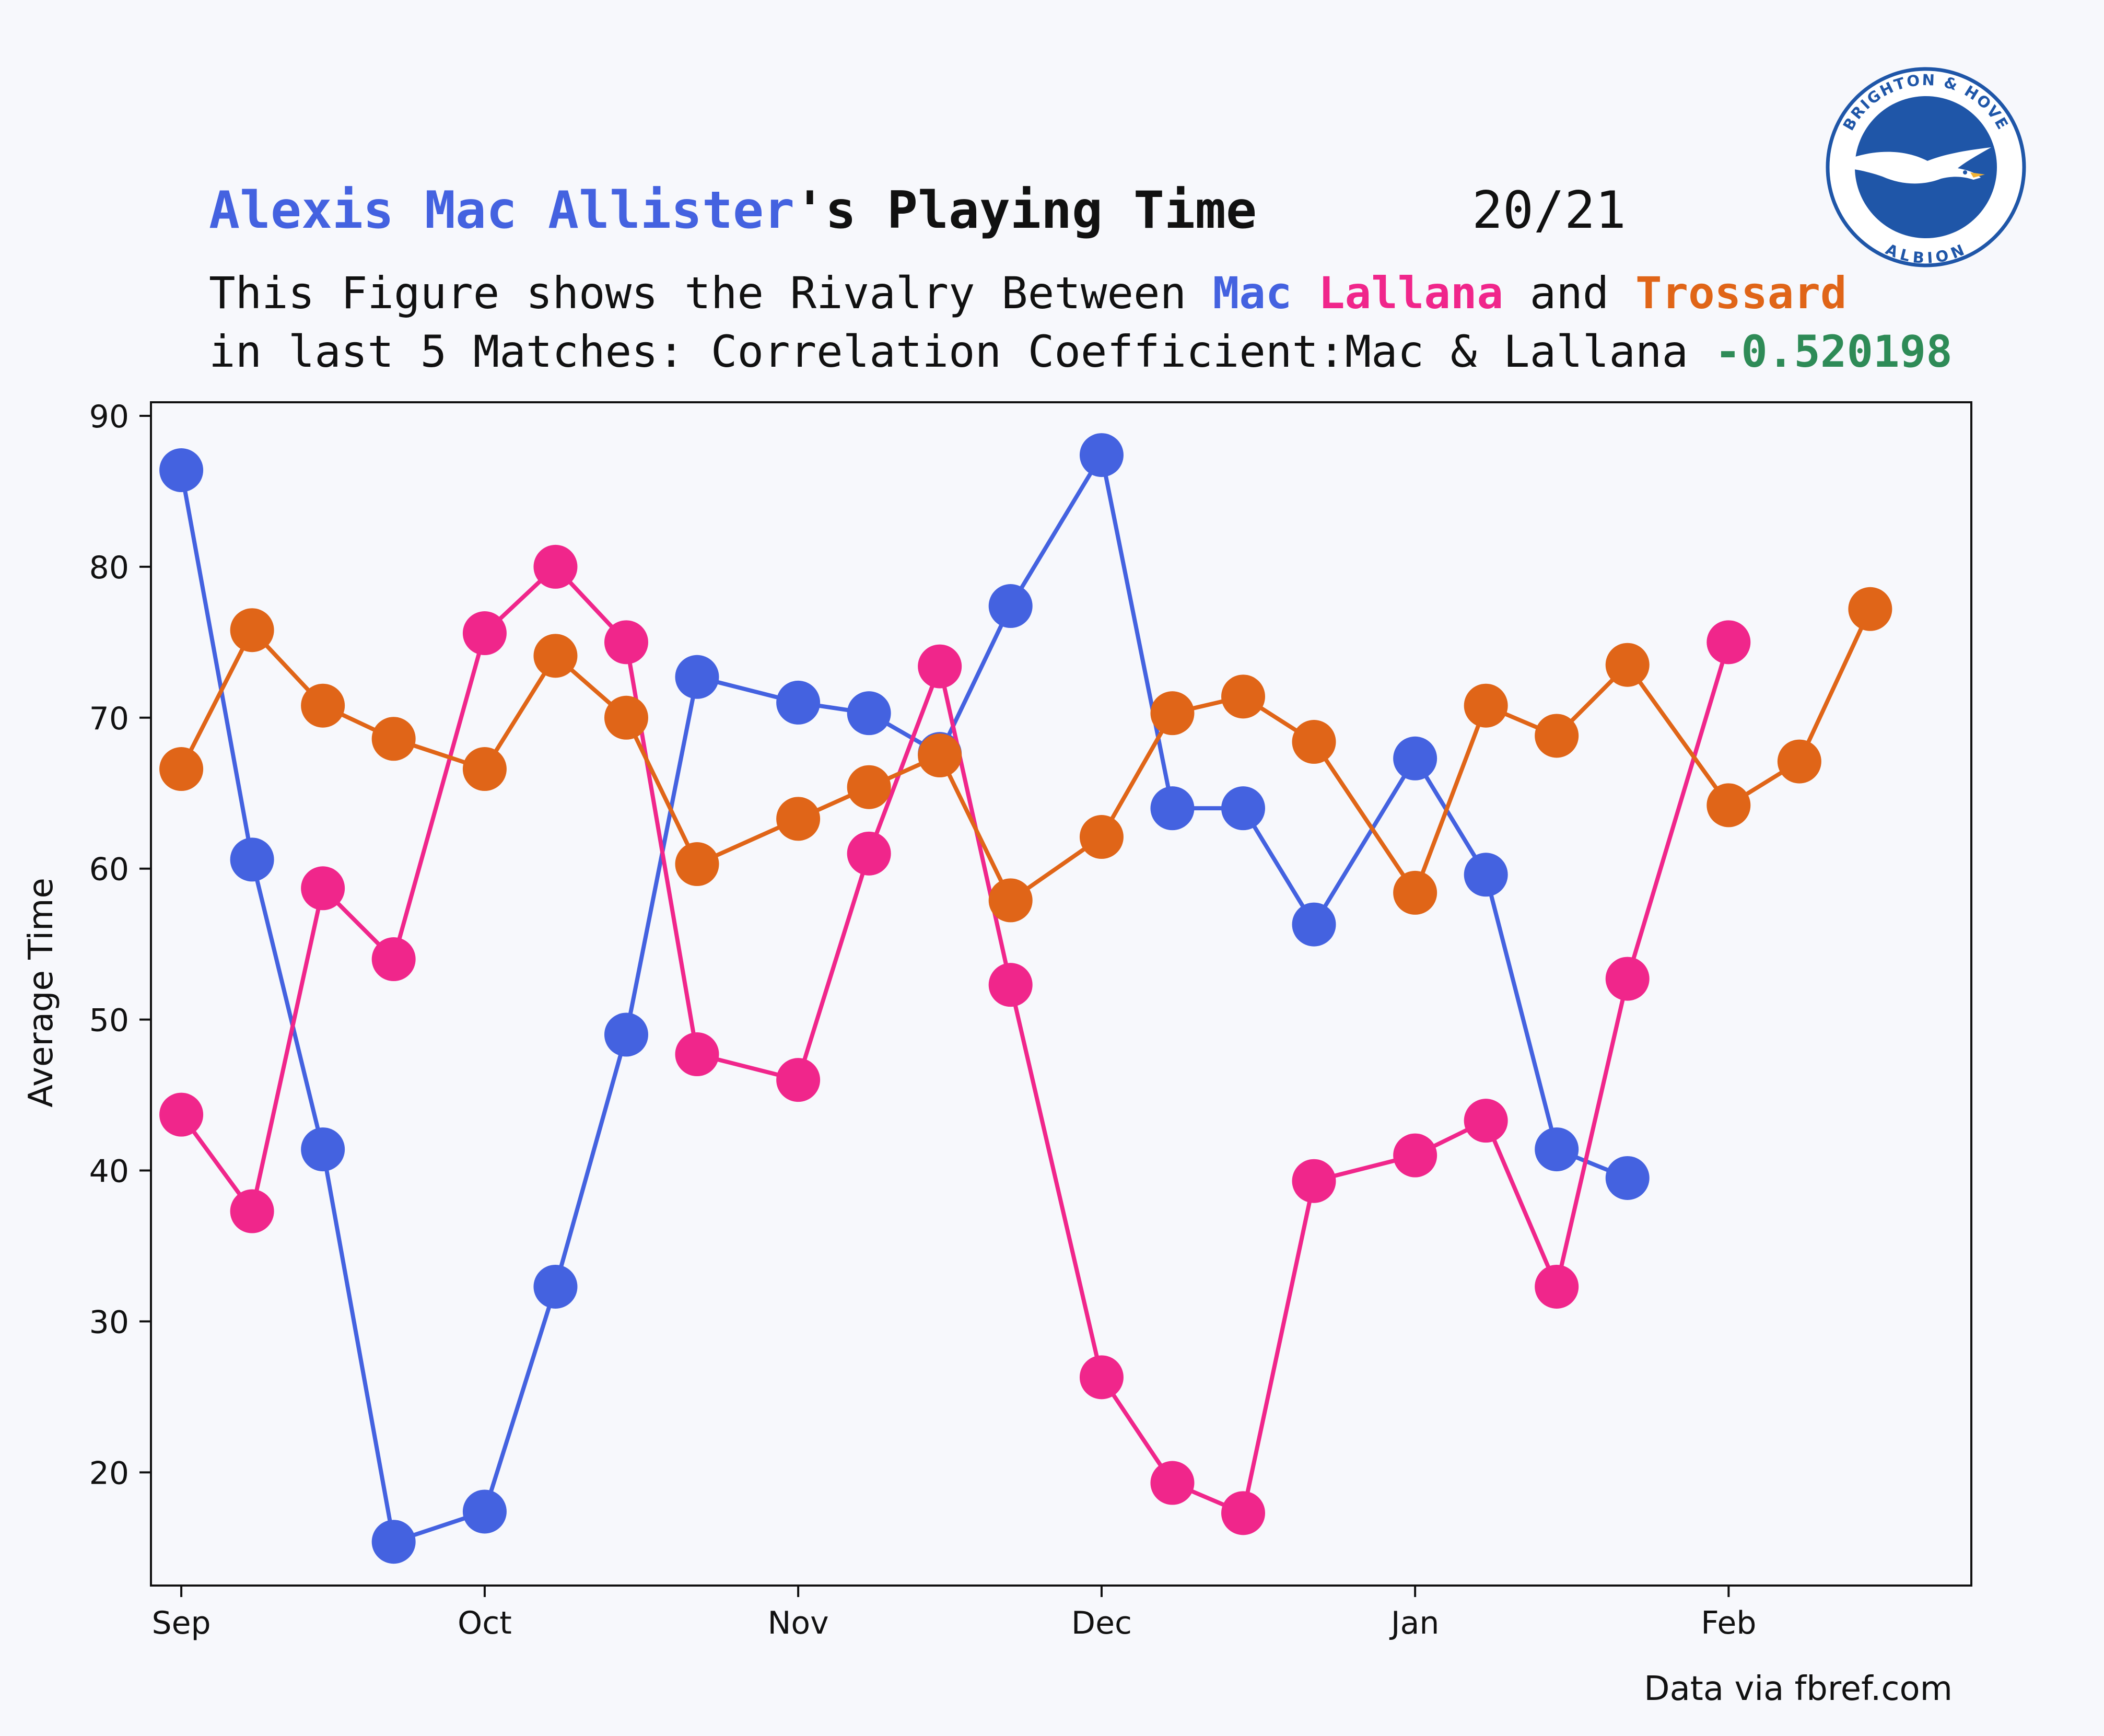  I want to click on y-tick-label: 30, so click(109, 1322).